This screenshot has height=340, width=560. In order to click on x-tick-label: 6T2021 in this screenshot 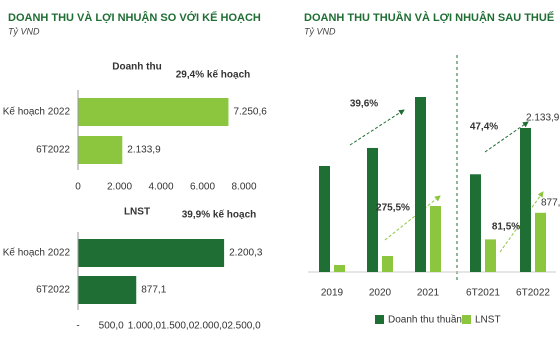, I will do `click(483, 293)`.